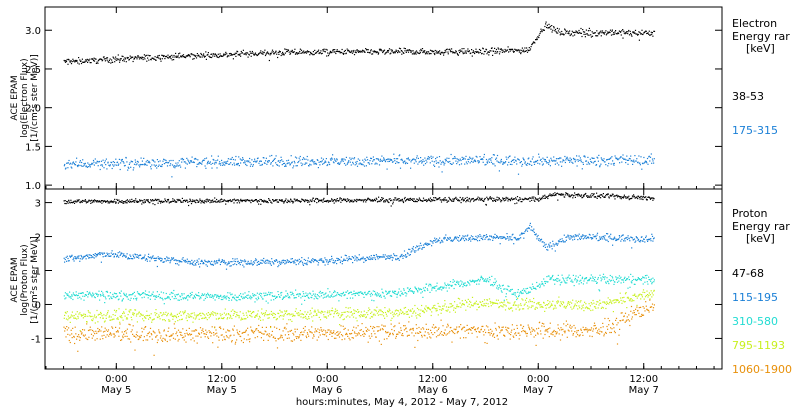 This screenshot has height=410, width=800. What do you see at coordinates (222, 390) in the screenshot?
I see `x-tick-date: May 5` at bounding box center [222, 390].